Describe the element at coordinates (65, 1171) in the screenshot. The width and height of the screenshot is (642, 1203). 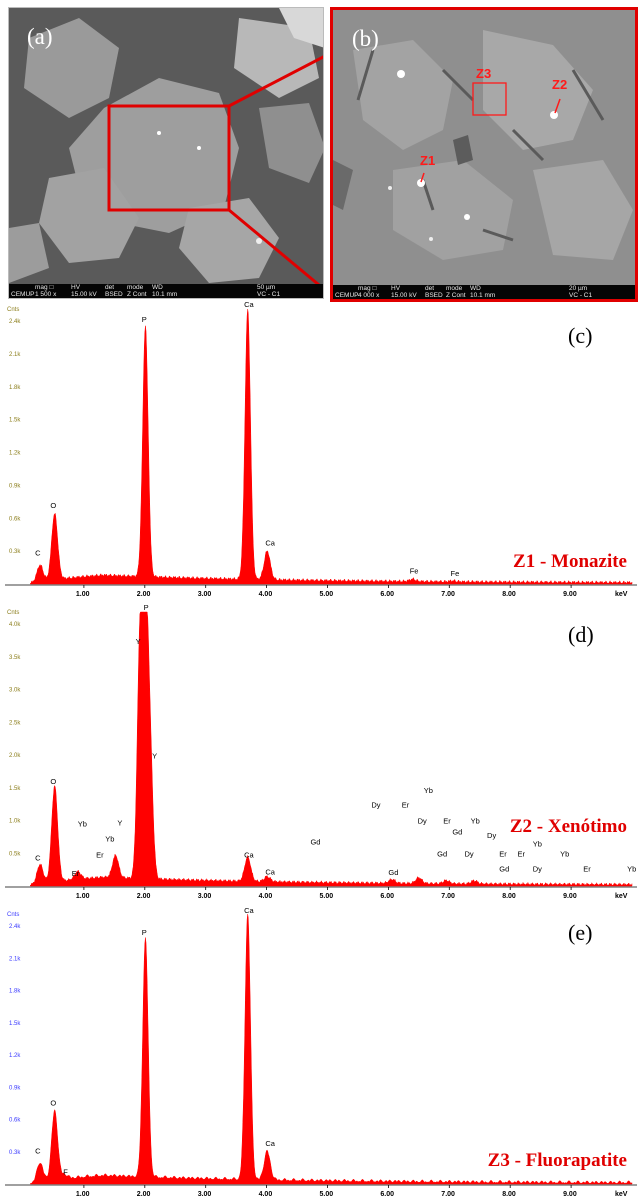
I see `peak-label: F` at that location.